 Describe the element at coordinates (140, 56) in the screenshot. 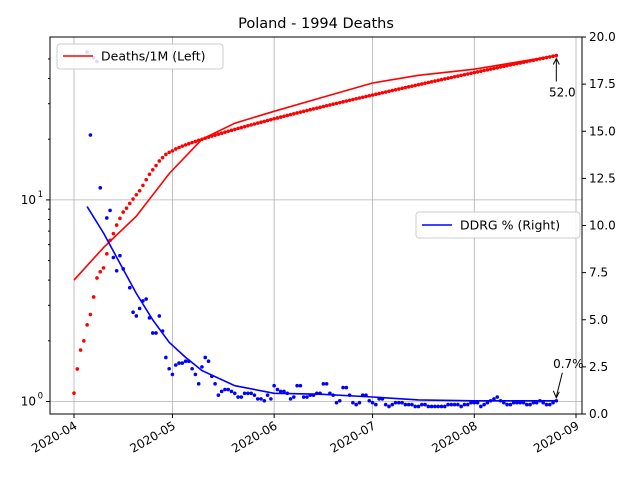

I see `legend-left: Deaths/1M (Left)` at that location.